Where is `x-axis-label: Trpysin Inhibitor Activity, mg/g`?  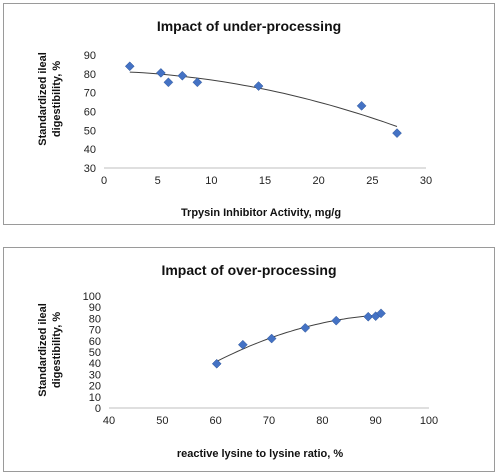
x-axis-label: Trpysin Inhibitor Activity, mg/g is located at coordinates (261, 213).